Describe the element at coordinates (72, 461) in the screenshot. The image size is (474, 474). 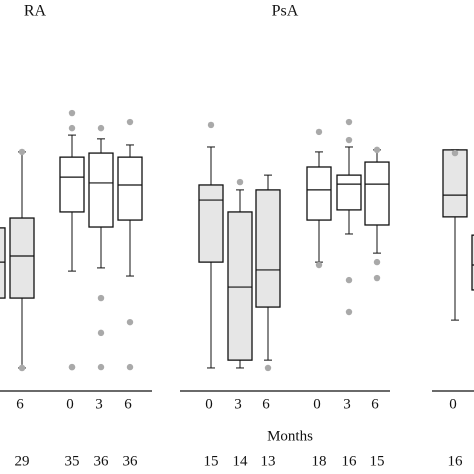
I see `count-label: 35` at that location.